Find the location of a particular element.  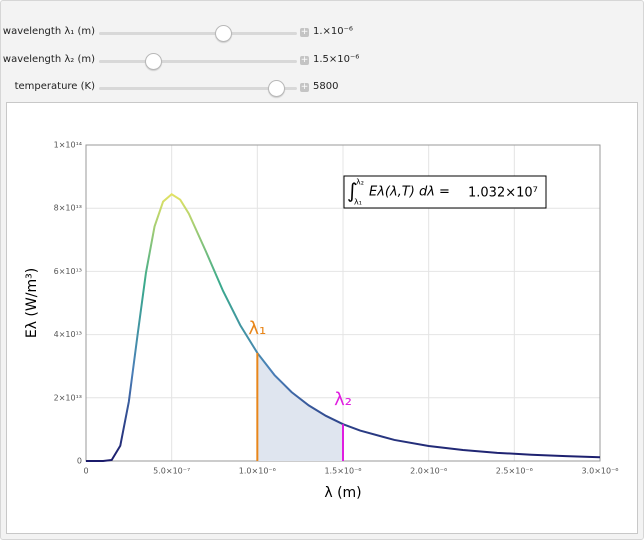

x-axis-label: λ (m) is located at coordinates (342, 493).